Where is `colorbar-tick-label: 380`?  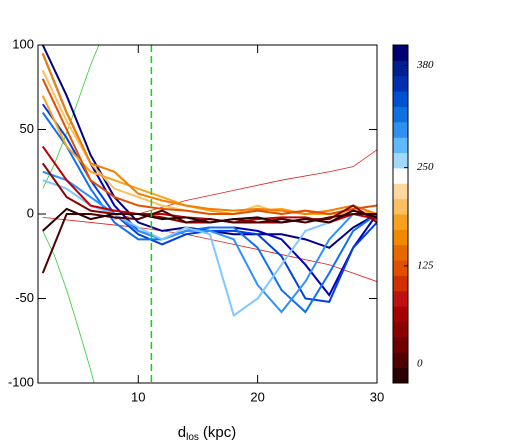
colorbar-tick-label: 380 is located at coordinates (425, 65).